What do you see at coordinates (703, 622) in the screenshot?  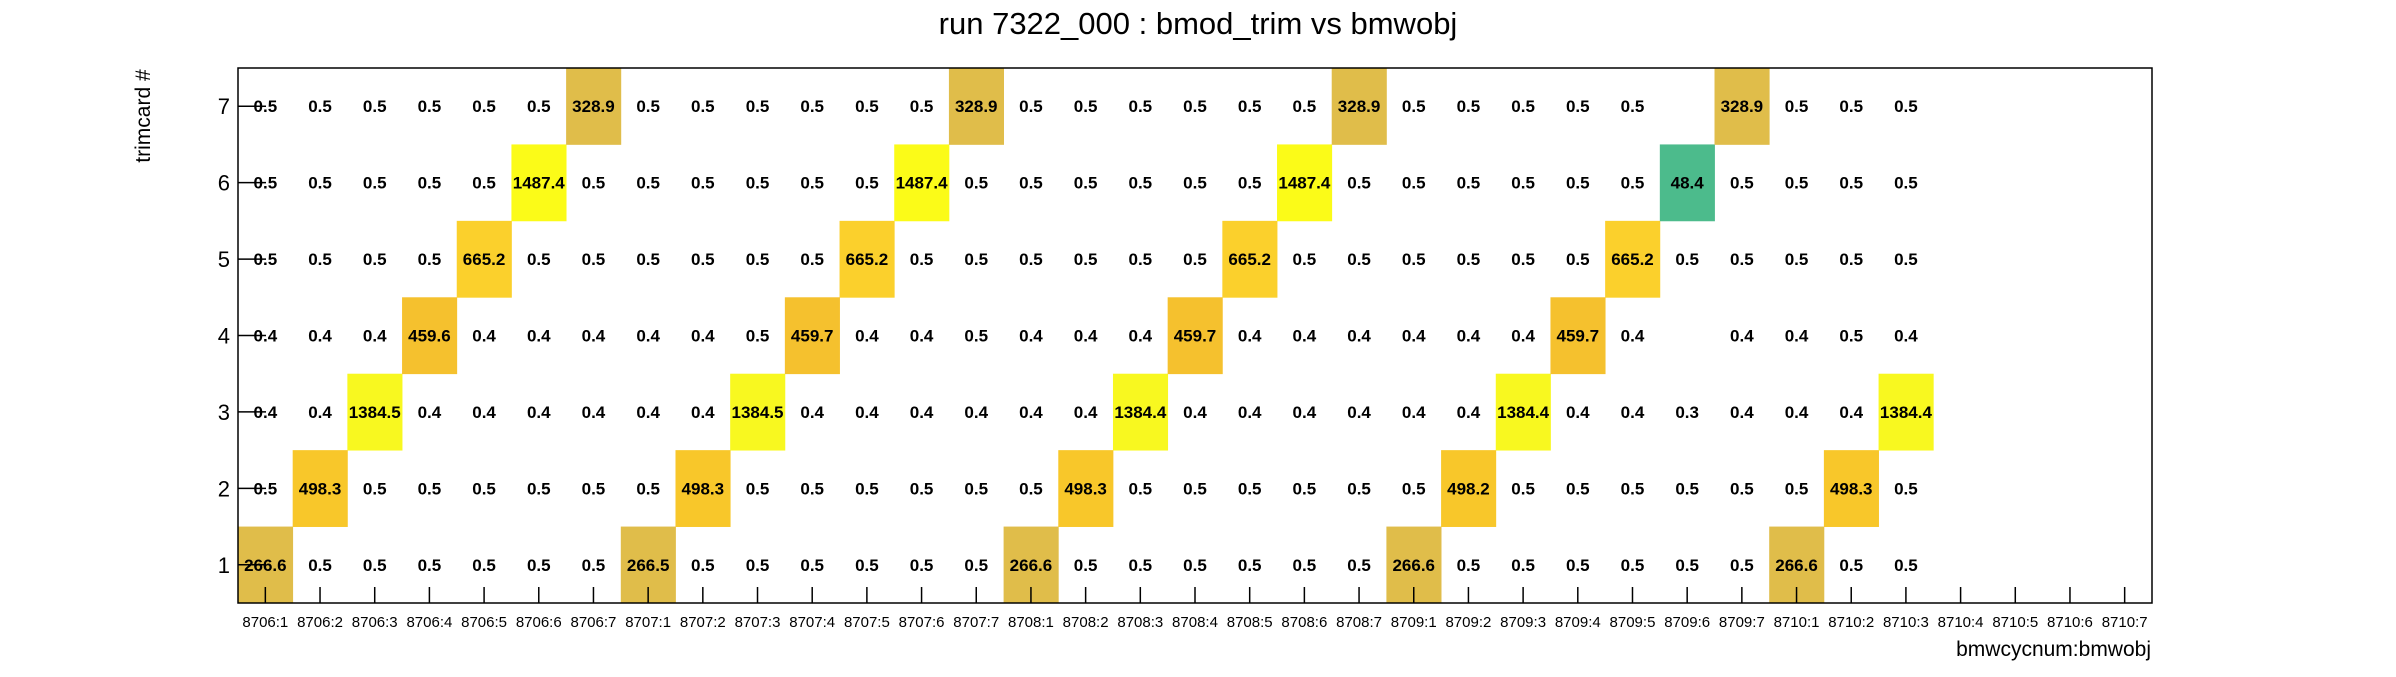 I see `x-tick-label: 8707:2` at bounding box center [703, 622].